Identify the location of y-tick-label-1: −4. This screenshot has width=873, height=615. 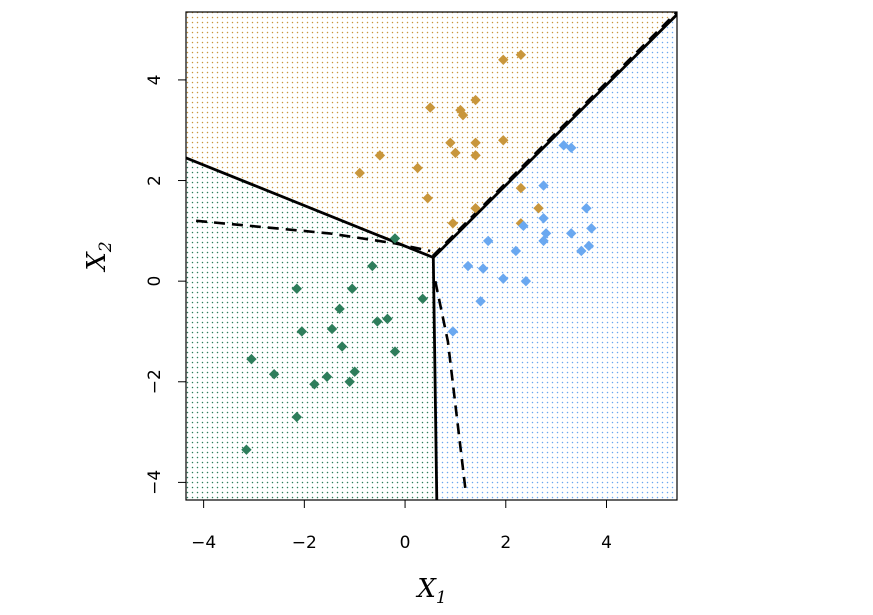
(155, 482).